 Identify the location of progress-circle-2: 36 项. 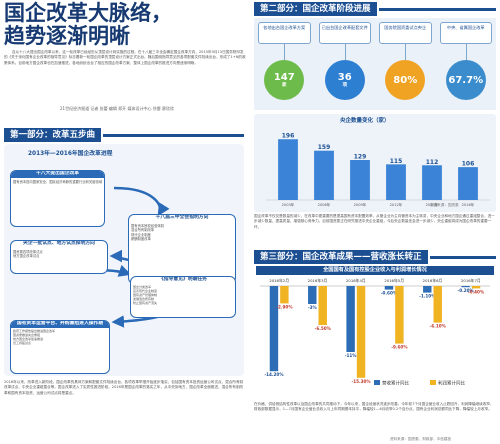
(344, 80).